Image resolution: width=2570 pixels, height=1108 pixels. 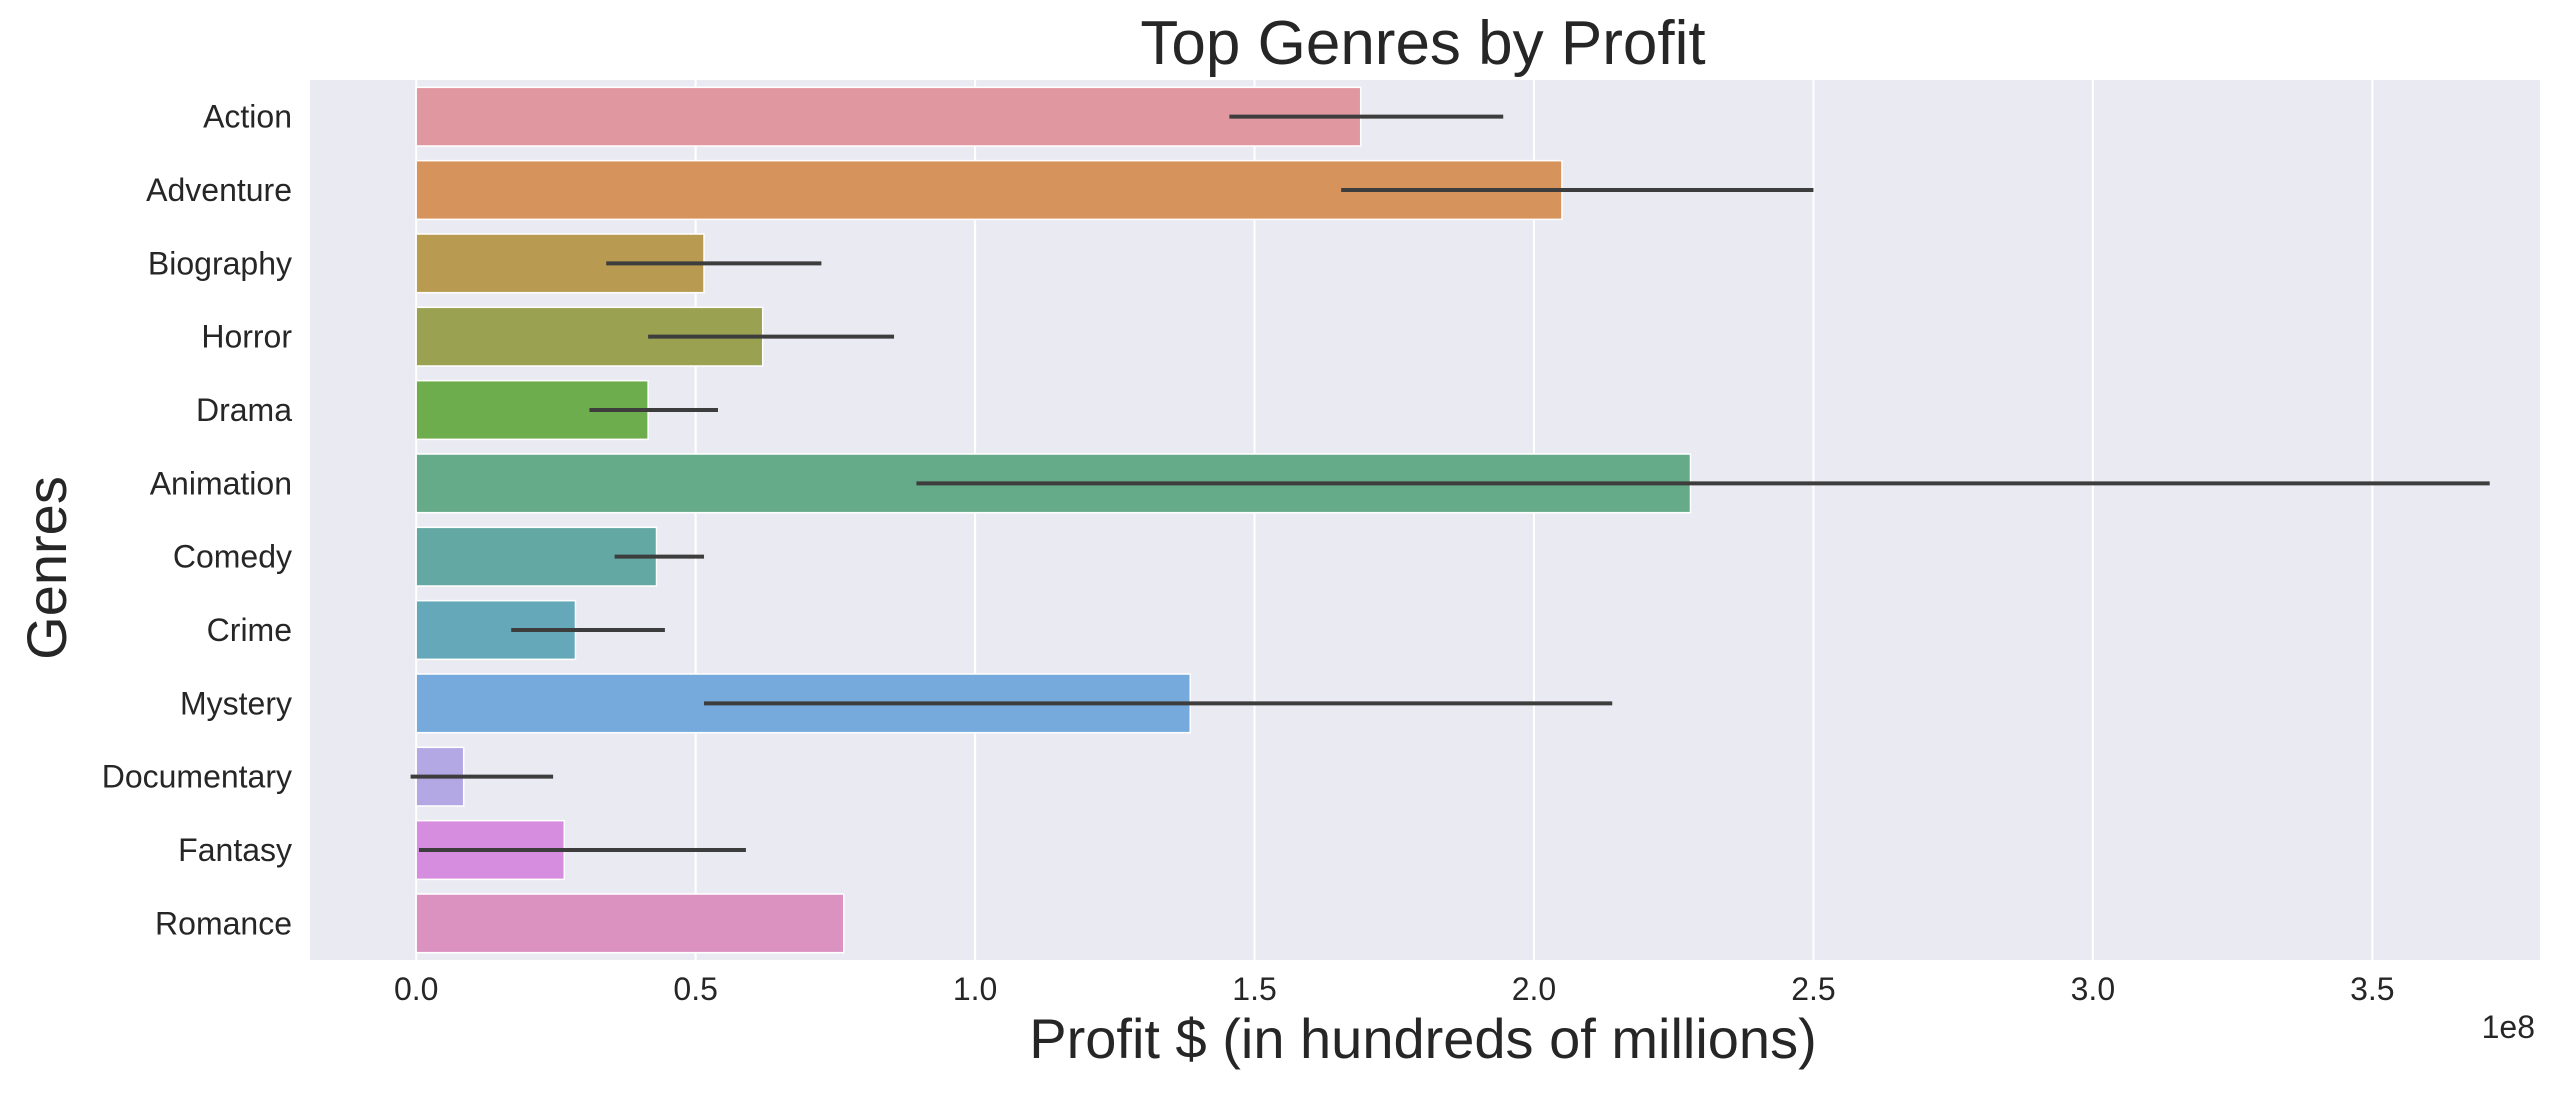 I want to click on x-tick-label: 3.5, so click(x=2372, y=989).